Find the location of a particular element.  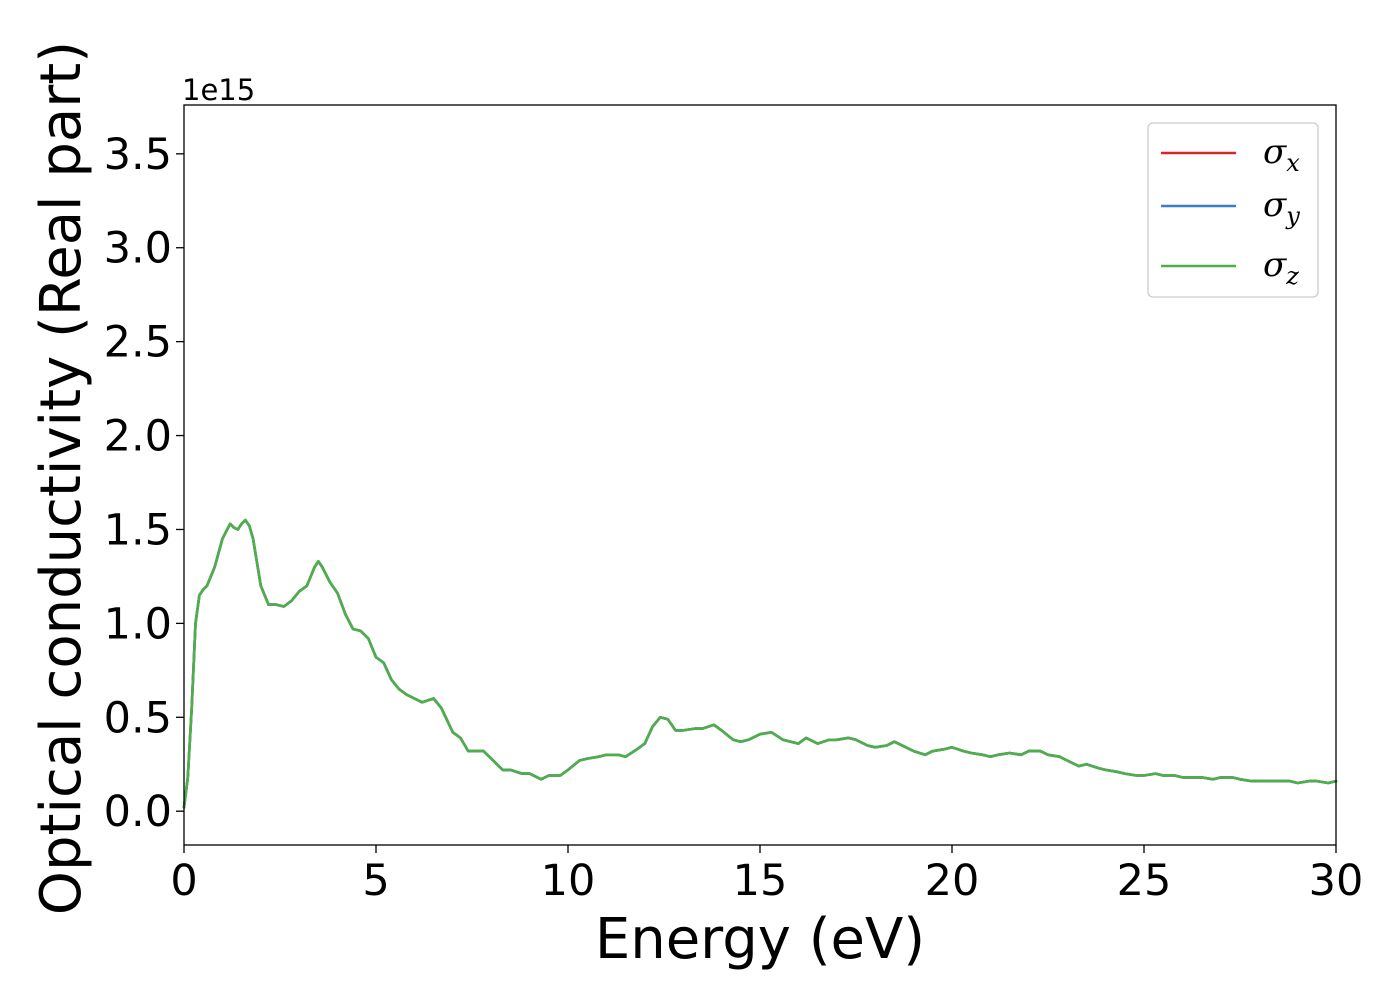

legend-label-z: σz is located at coordinates (1281, 267).